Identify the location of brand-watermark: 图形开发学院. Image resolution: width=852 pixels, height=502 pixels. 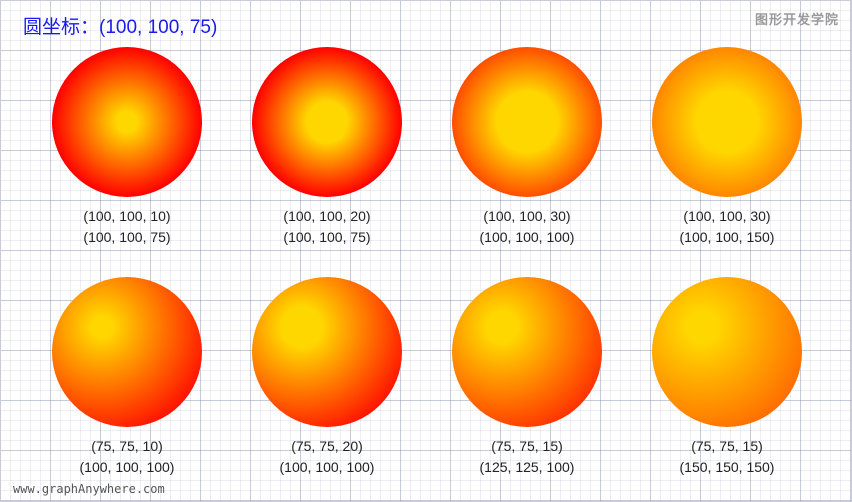
(796, 20).